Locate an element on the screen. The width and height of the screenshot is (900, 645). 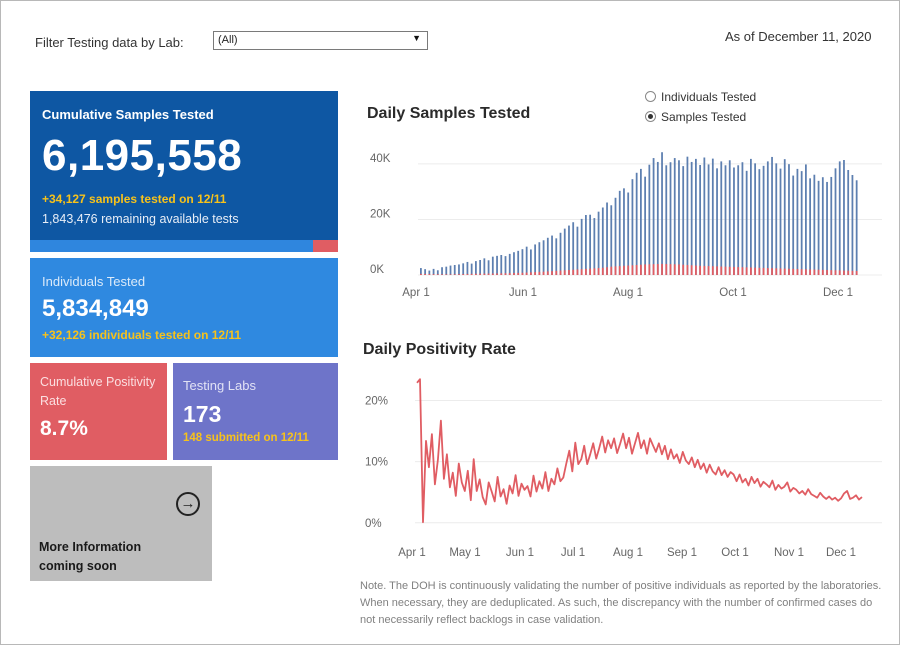
lab-filter-value: (All) is located at coordinates (228, 40).